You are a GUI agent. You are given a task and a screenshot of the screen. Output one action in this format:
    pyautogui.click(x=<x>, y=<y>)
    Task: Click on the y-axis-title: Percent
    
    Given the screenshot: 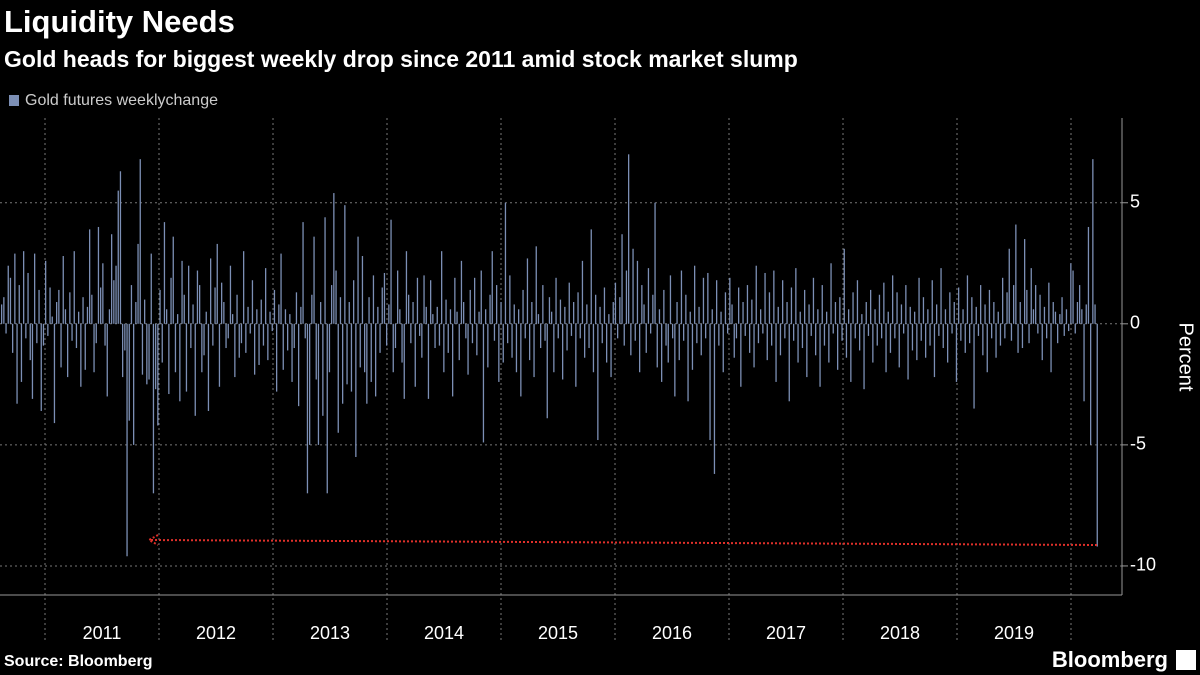 What is the action you would take?
    pyautogui.click(x=1186, y=357)
    